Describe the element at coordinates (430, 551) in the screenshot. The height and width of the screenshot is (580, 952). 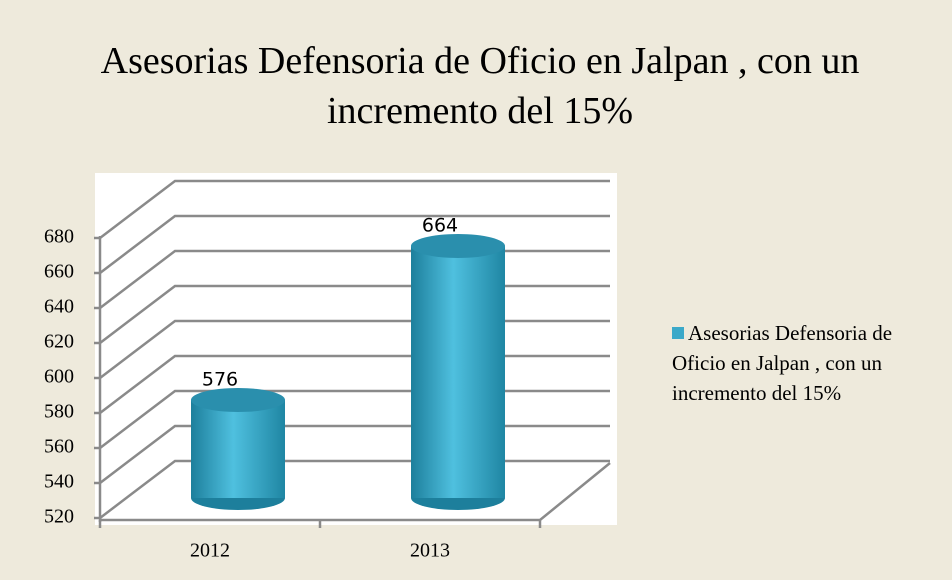
I see `x-tick-label: 2013` at that location.